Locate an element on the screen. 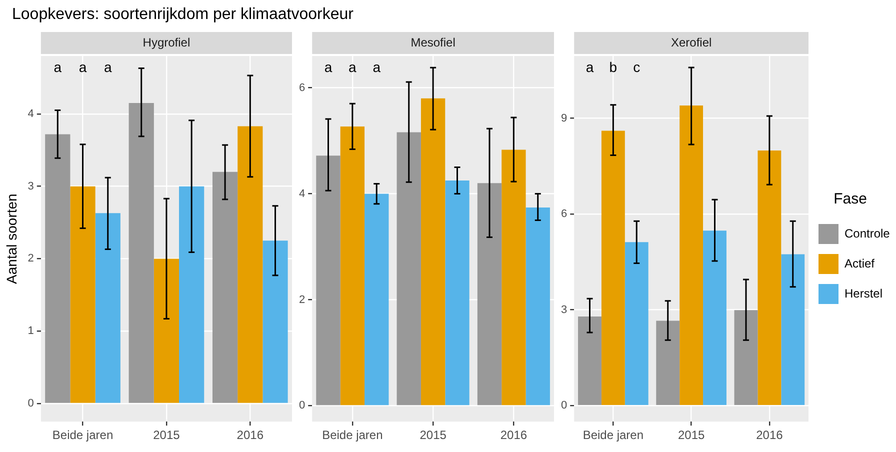  y-tick-label: 1 is located at coordinates (31, 331).